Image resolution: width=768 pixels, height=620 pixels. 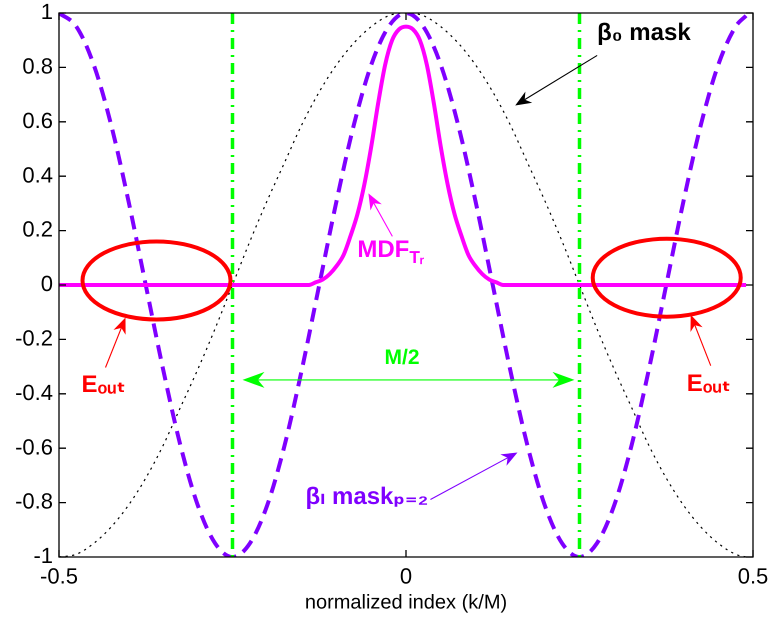 What do you see at coordinates (46, 283) in the screenshot?
I see `y-tick-label: 0` at bounding box center [46, 283].